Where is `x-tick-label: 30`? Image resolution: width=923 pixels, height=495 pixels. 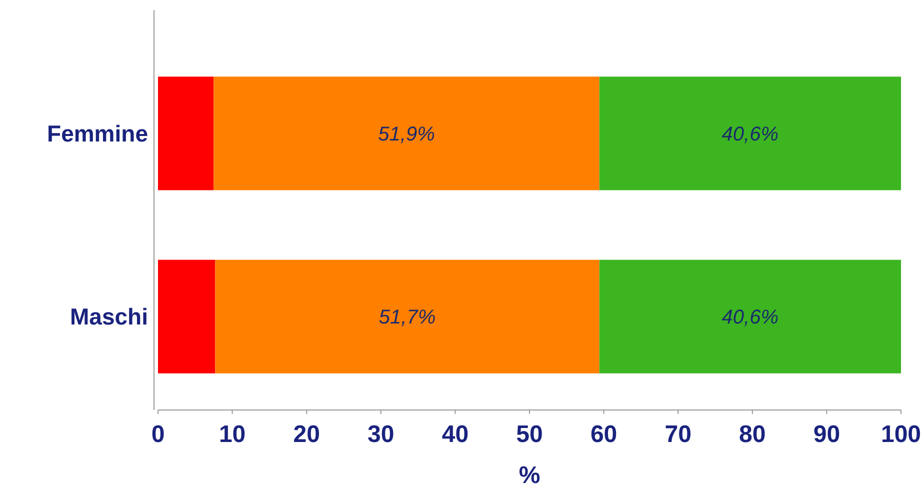
x-tick-label: 30 is located at coordinates (381, 434).